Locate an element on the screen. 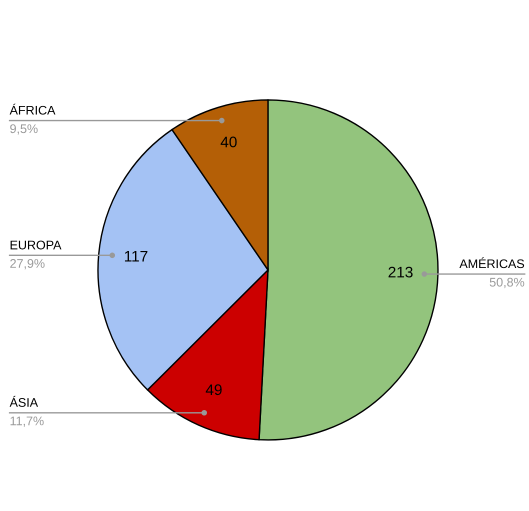 The height and width of the screenshot is (511, 529). text: 9,5% is located at coordinates (24, 129).